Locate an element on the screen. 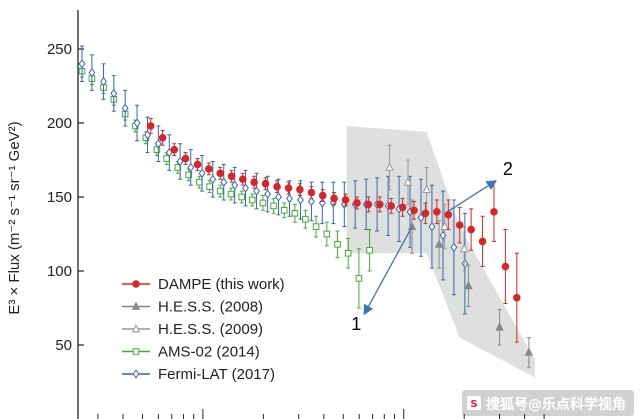 The width and height of the screenshot is (640, 419). legend-item: DAMPE (this work) is located at coordinates (203, 284).